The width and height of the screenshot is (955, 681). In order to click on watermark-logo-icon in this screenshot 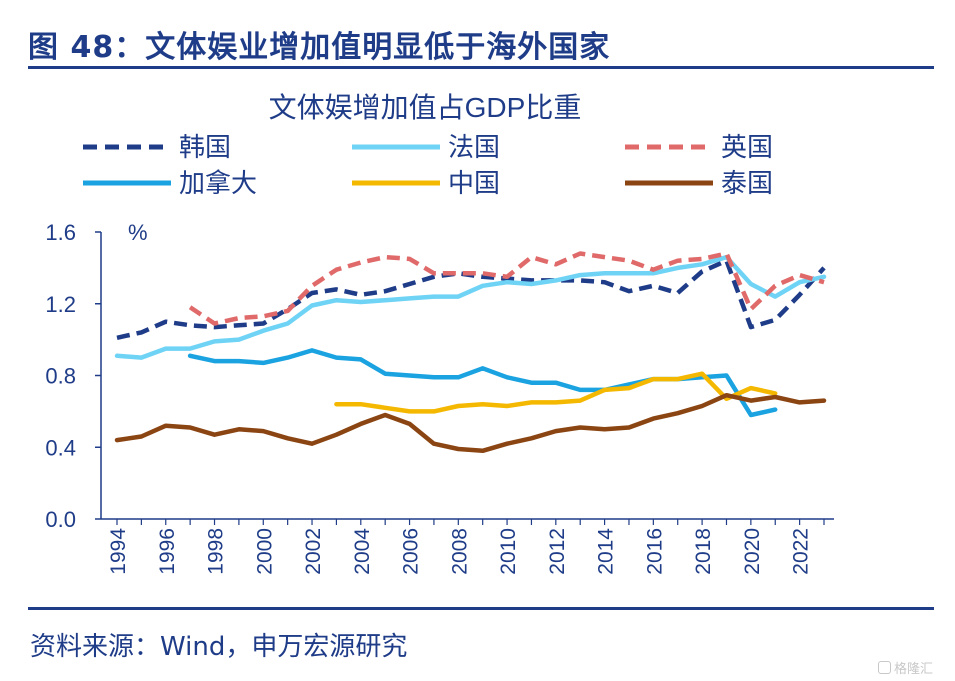, I will do `click(884, 667)`.